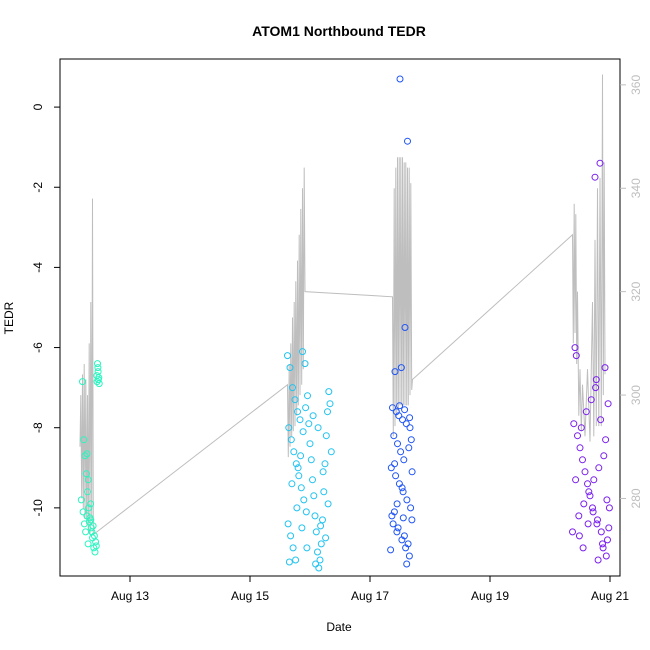 The image size is (650, 650). What do you see at coordinates (636, 395) in the screenshot?
I see `y2-tick-label: 300` at bounding box center [636, 395].